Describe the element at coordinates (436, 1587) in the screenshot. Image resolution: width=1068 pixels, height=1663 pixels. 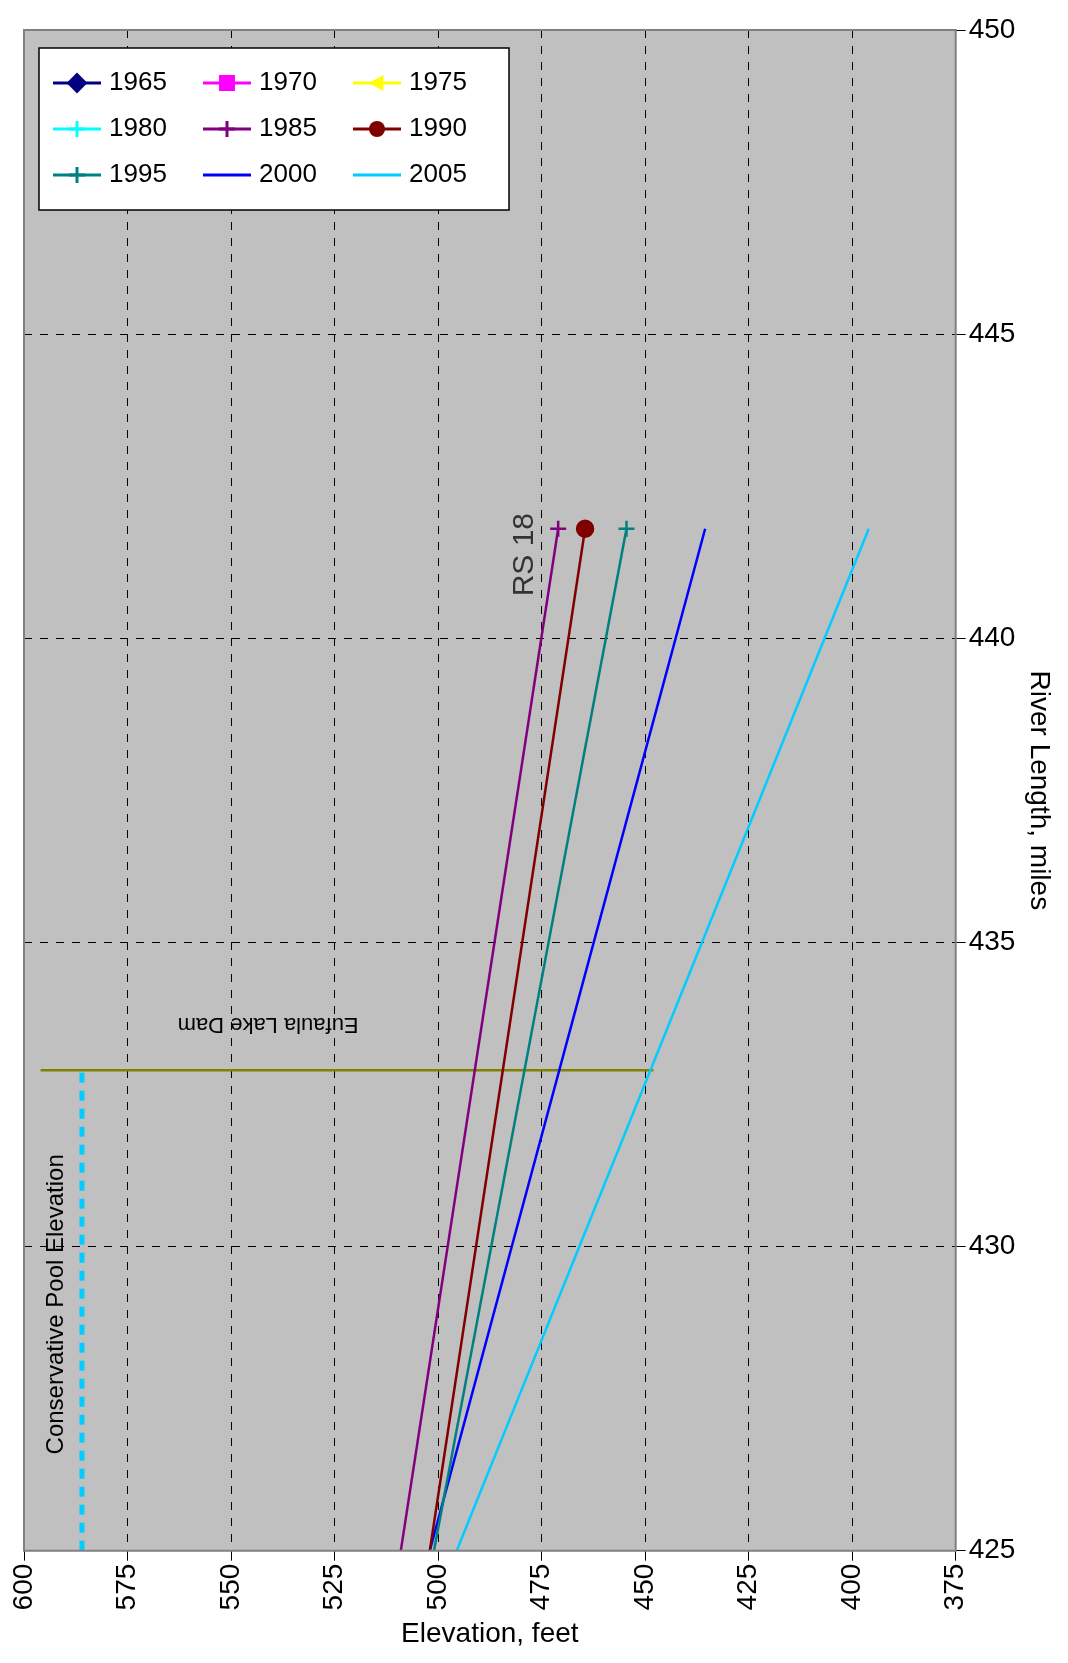
I see `x-tick-label: 500` at that location.